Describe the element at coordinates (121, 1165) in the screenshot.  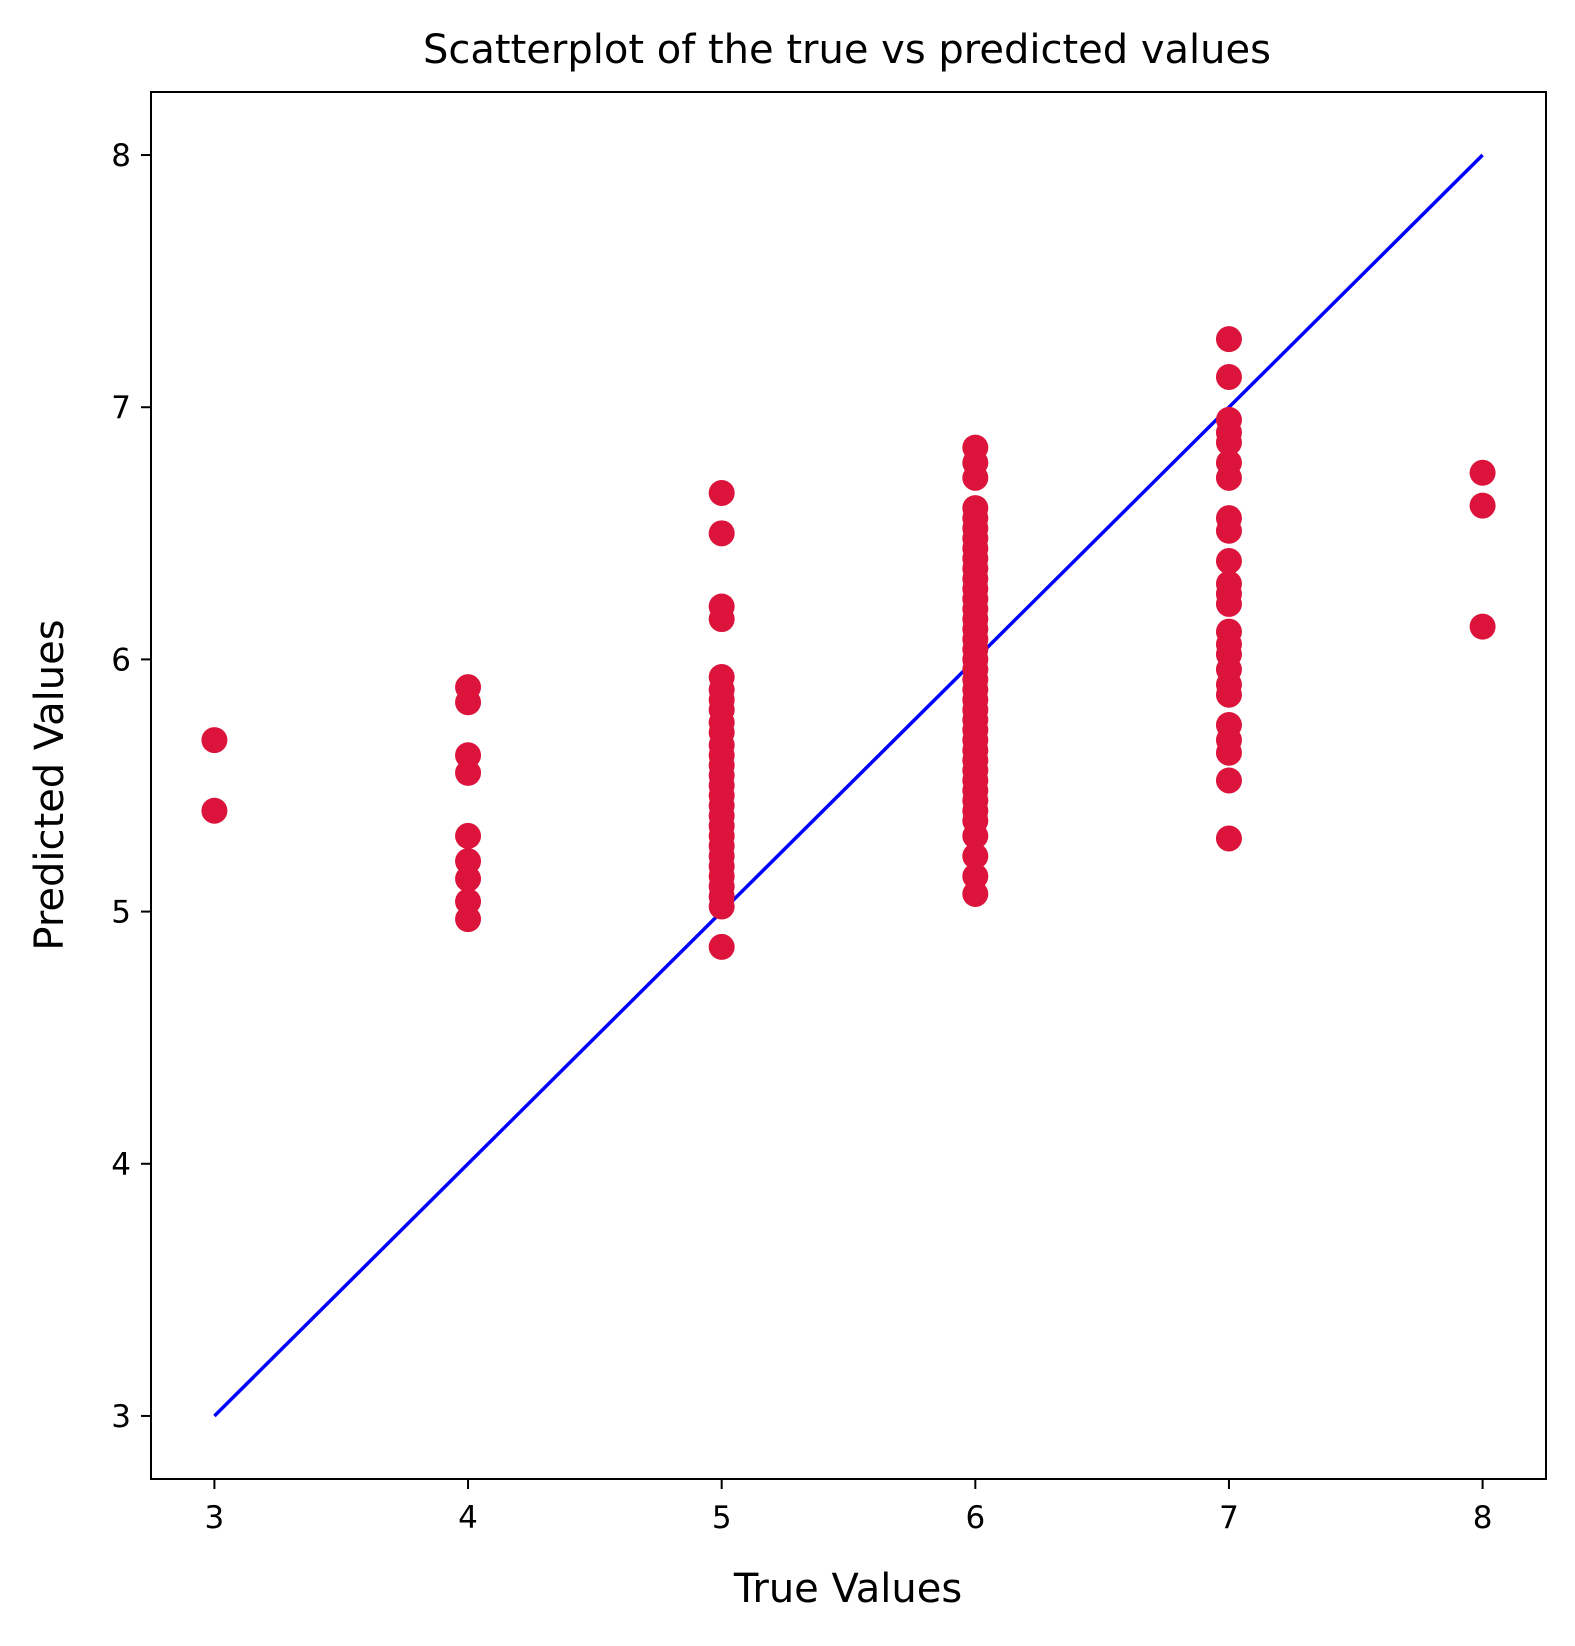
I see `y-tick-label: 4` at that location.